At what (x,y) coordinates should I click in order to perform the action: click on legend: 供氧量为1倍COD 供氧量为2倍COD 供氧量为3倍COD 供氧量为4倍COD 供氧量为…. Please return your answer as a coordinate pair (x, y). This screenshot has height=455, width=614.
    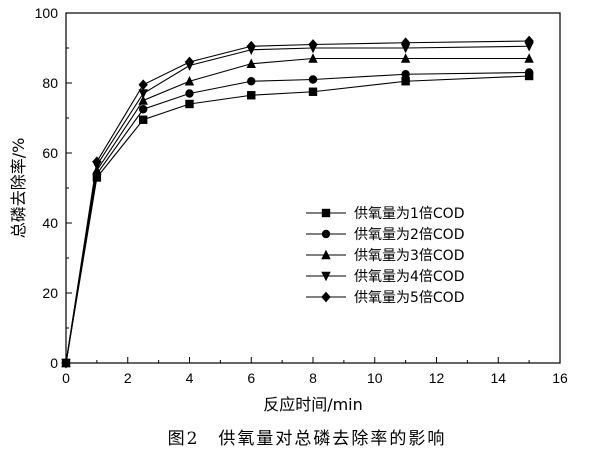
    Looking at the image, I should click on (385, 256).